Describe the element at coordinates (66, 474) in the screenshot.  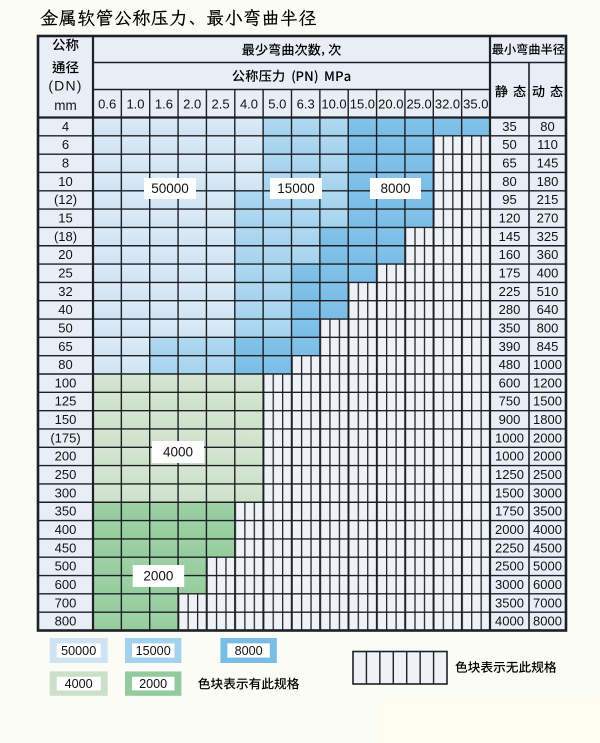
I see `svg-text: 250` at that location.